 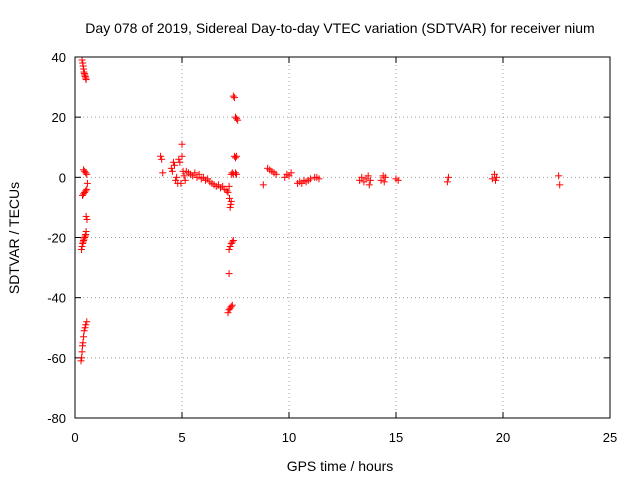 I want to click on x-tick-label: 0, so click(x=74, y=437).